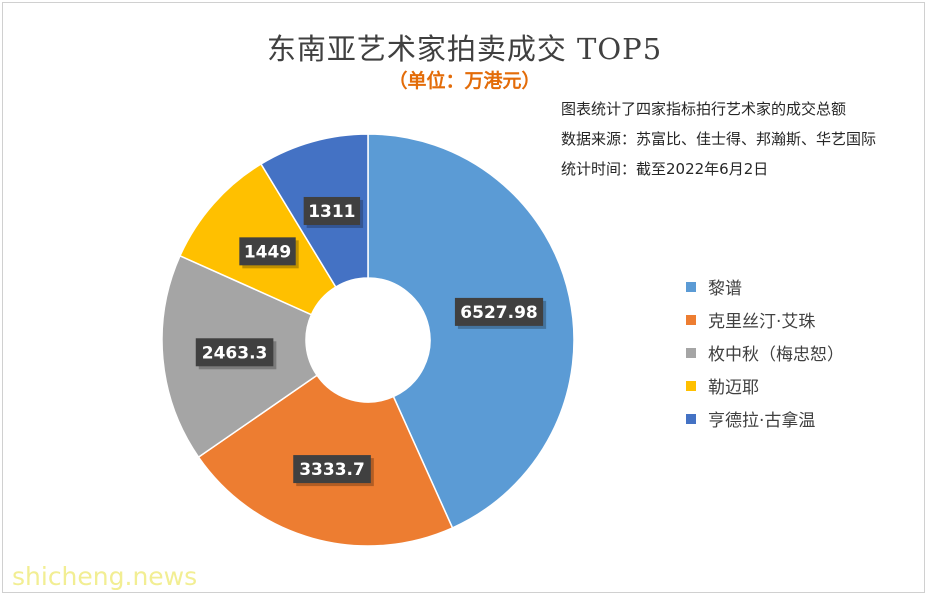  Describe the element at coordinates (776, 355) in the screenshot. I see `legend-label: 枚中秋（梅忠恕）` at that location.